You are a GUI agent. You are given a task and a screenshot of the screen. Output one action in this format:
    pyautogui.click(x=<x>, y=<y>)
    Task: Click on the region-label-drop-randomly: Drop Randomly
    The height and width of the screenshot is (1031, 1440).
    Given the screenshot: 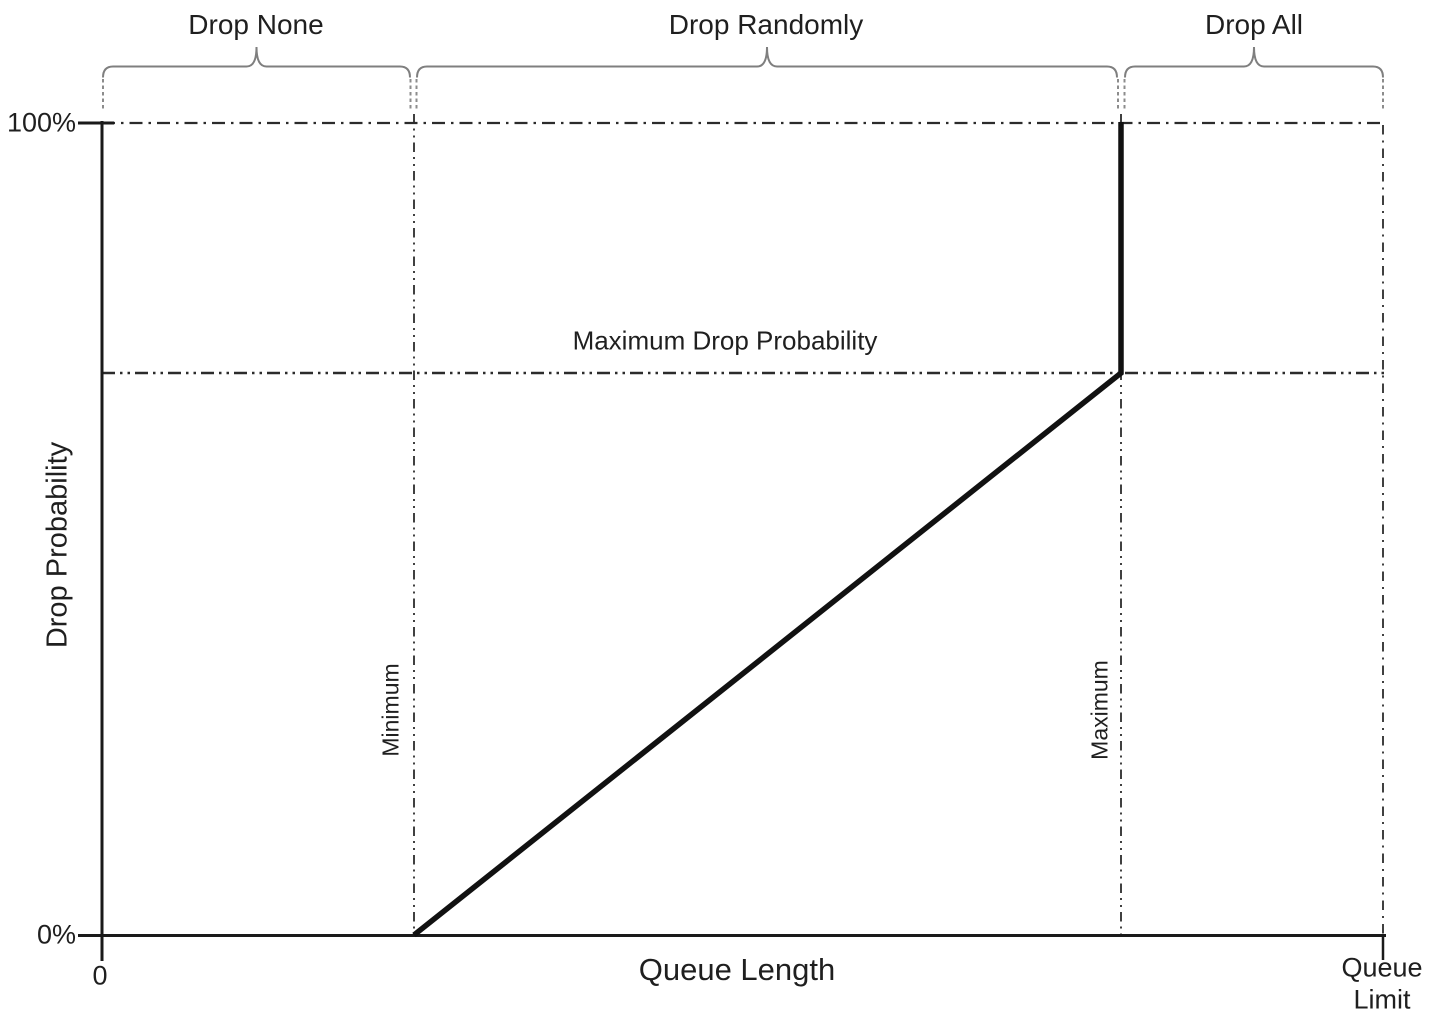 What is the action you would take?
    pyautogui.click(x=766, y=24)
    